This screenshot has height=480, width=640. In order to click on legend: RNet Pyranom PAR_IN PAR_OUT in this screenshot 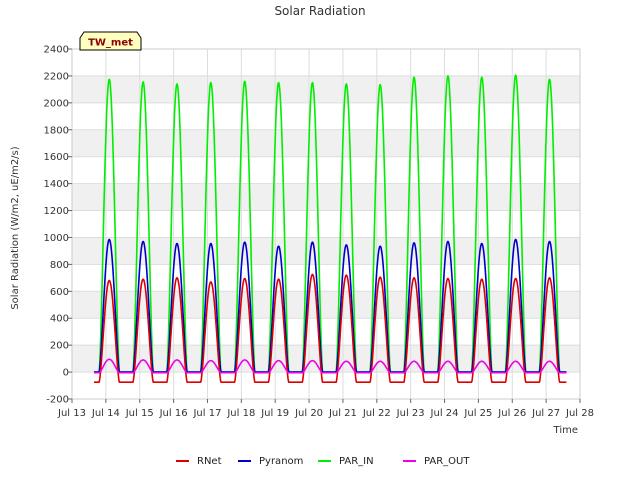, I will do `click(323, 461)`.